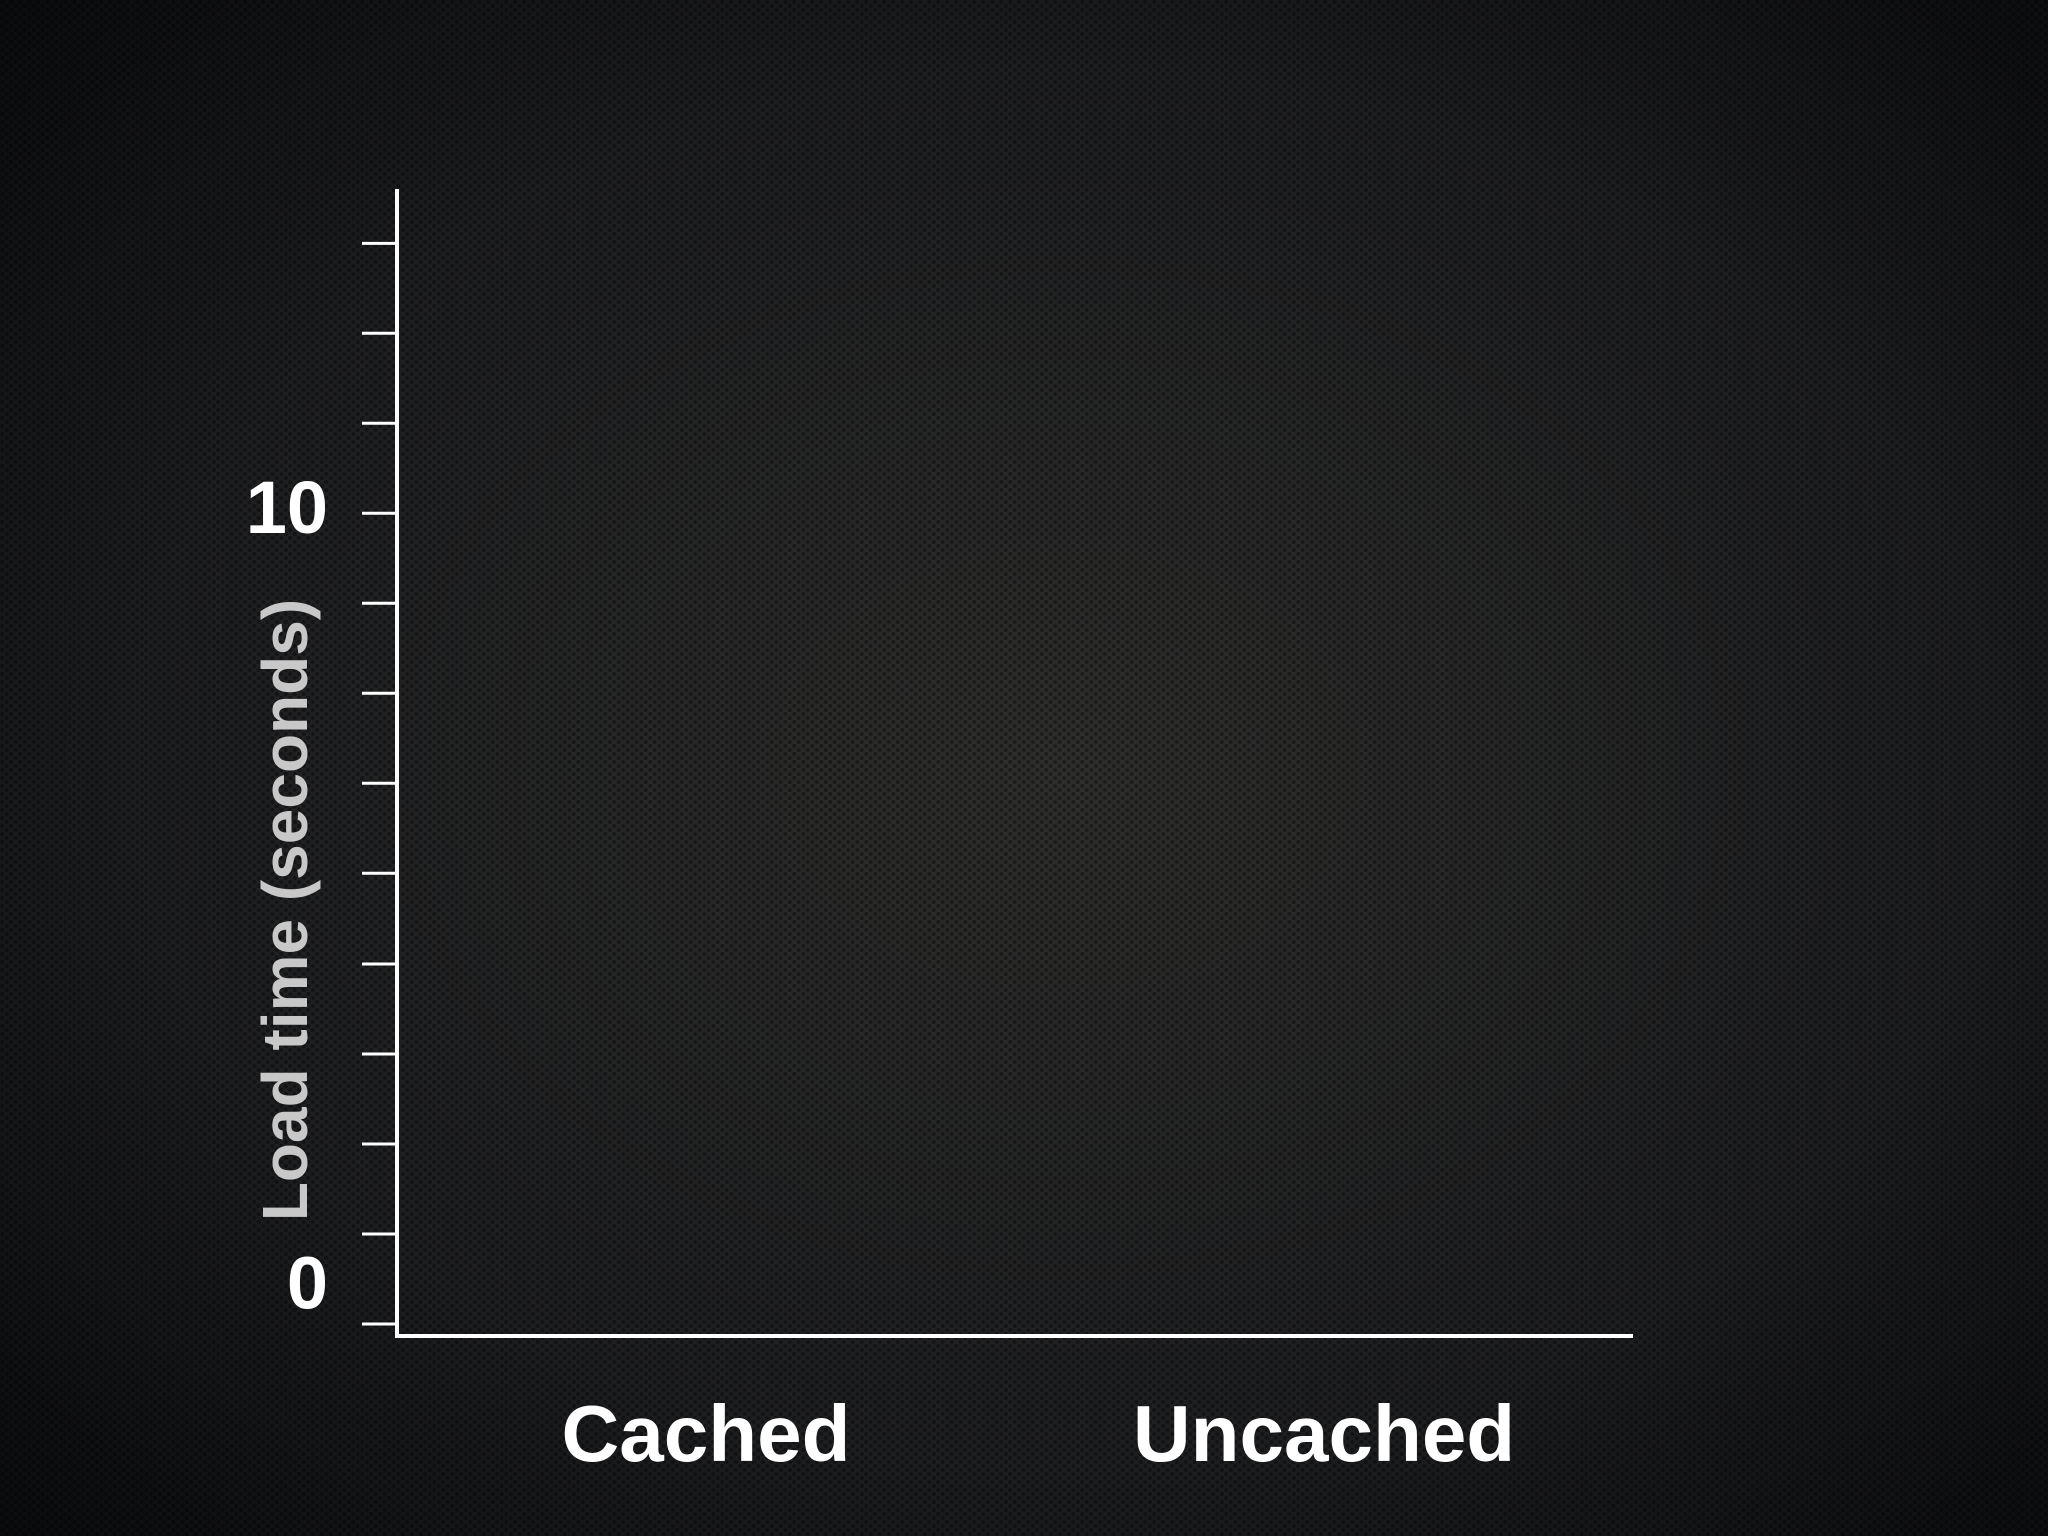  I want to click on x-tick-label: Cached, so click(706, 1433).